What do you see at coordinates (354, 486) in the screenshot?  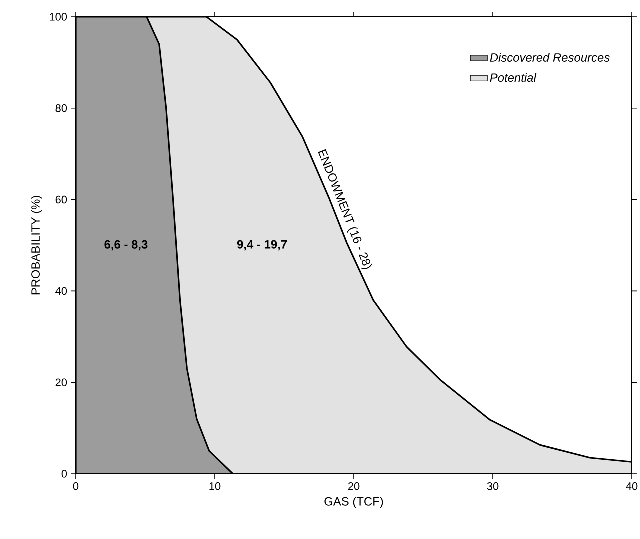 I see `x-tick-label: 20` at bounding box center [354, 486].